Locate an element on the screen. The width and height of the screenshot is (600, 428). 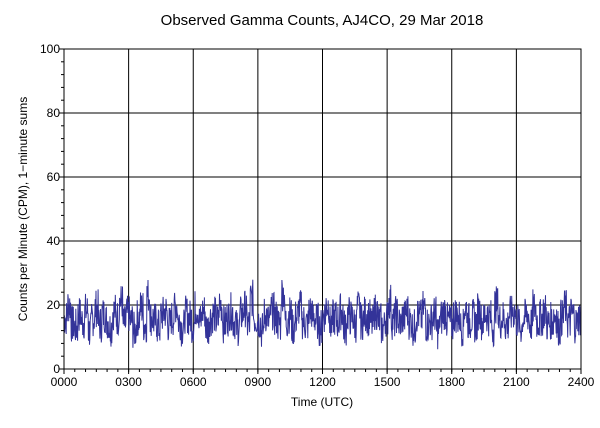
y-axis-label: Counts per Minute (CPM), 1−minute sums is located at coordinates (23, 209).